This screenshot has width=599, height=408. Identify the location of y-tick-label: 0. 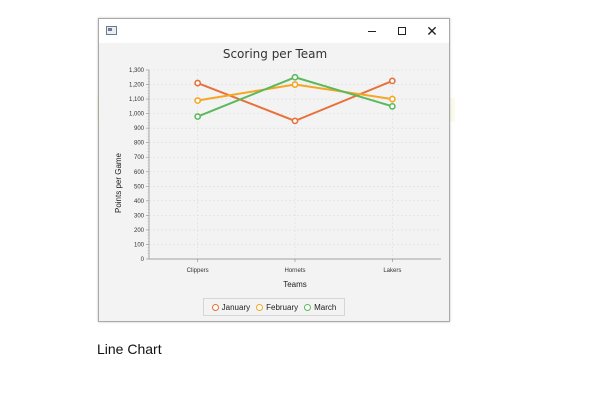
(143, 260).